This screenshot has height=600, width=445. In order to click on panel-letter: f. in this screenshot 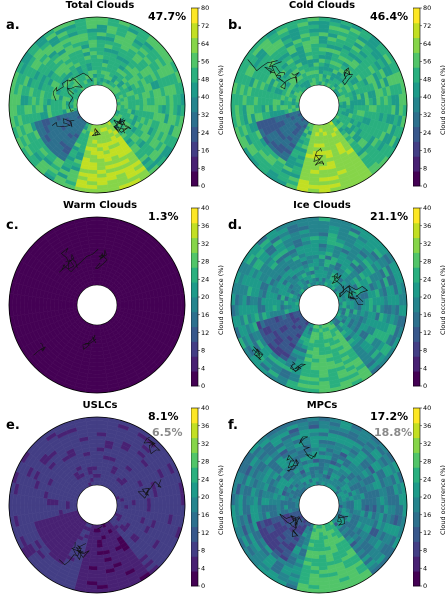, I will do `click(233, 425)`.